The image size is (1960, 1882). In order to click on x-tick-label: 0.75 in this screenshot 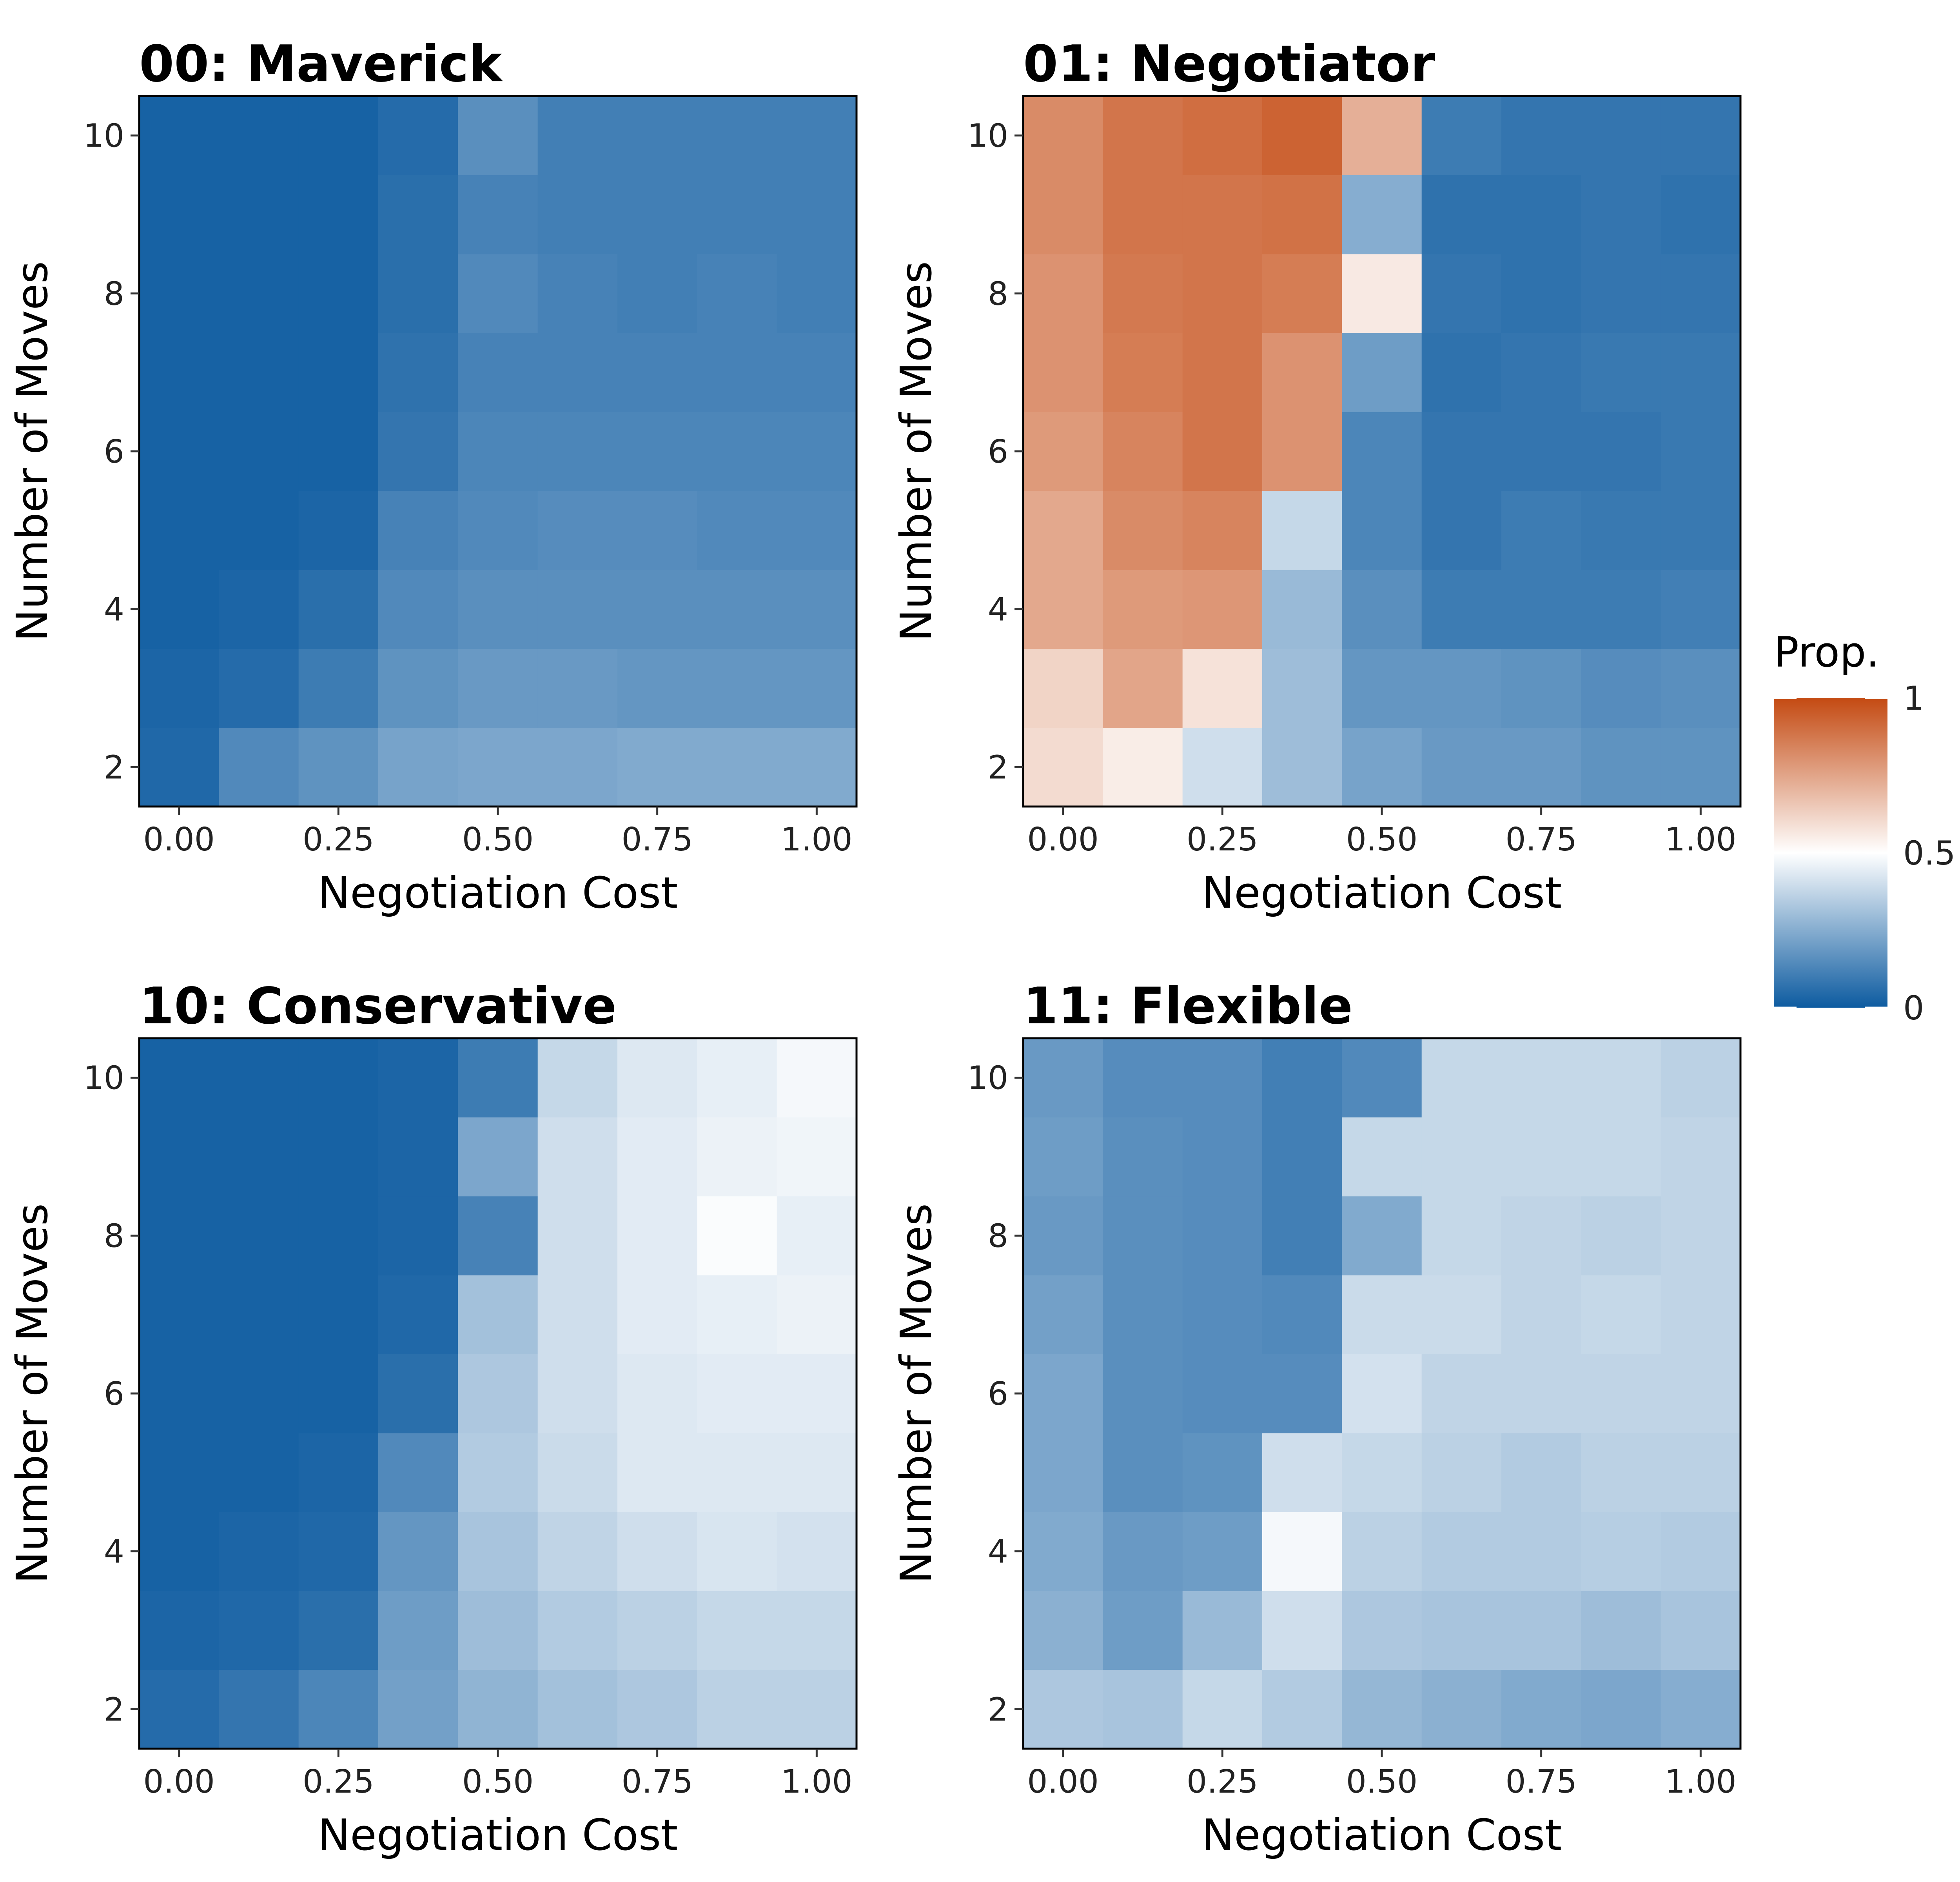, I will do `click(1541, 839)`.